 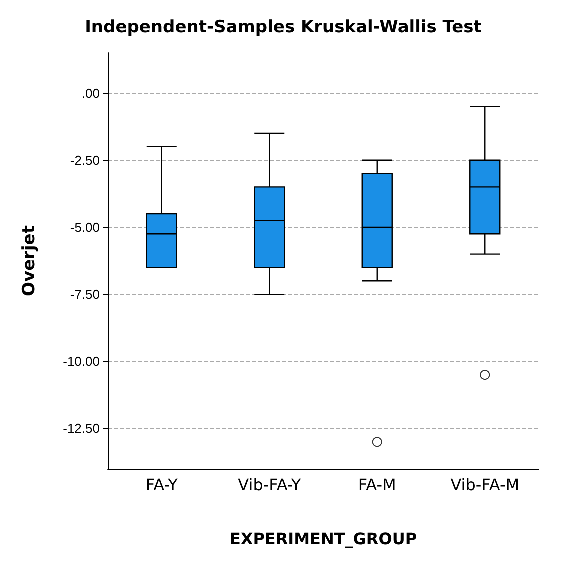 What do you see at coordinates (30, 261) in the screenshot?
I see `y-axis-title: Overjet` at bounding box center [30, 261].